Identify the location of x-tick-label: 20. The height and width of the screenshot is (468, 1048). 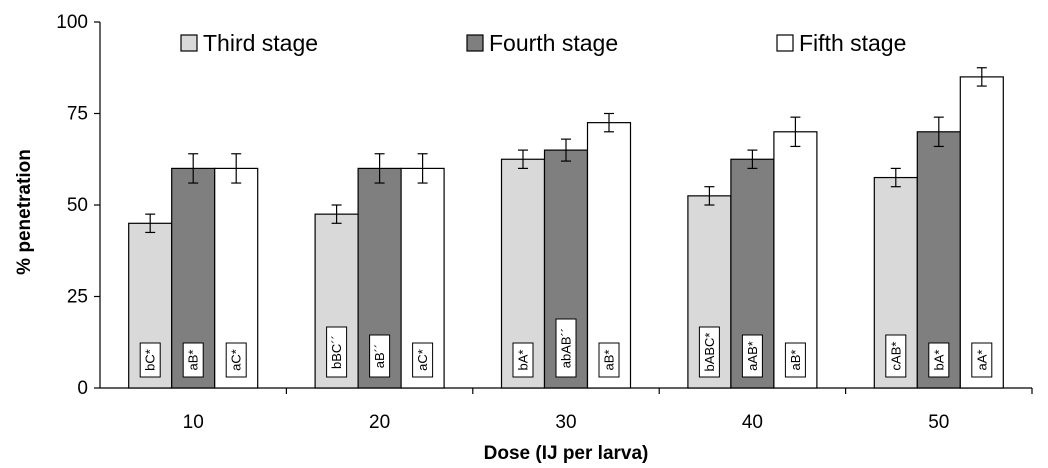
(379, 422).